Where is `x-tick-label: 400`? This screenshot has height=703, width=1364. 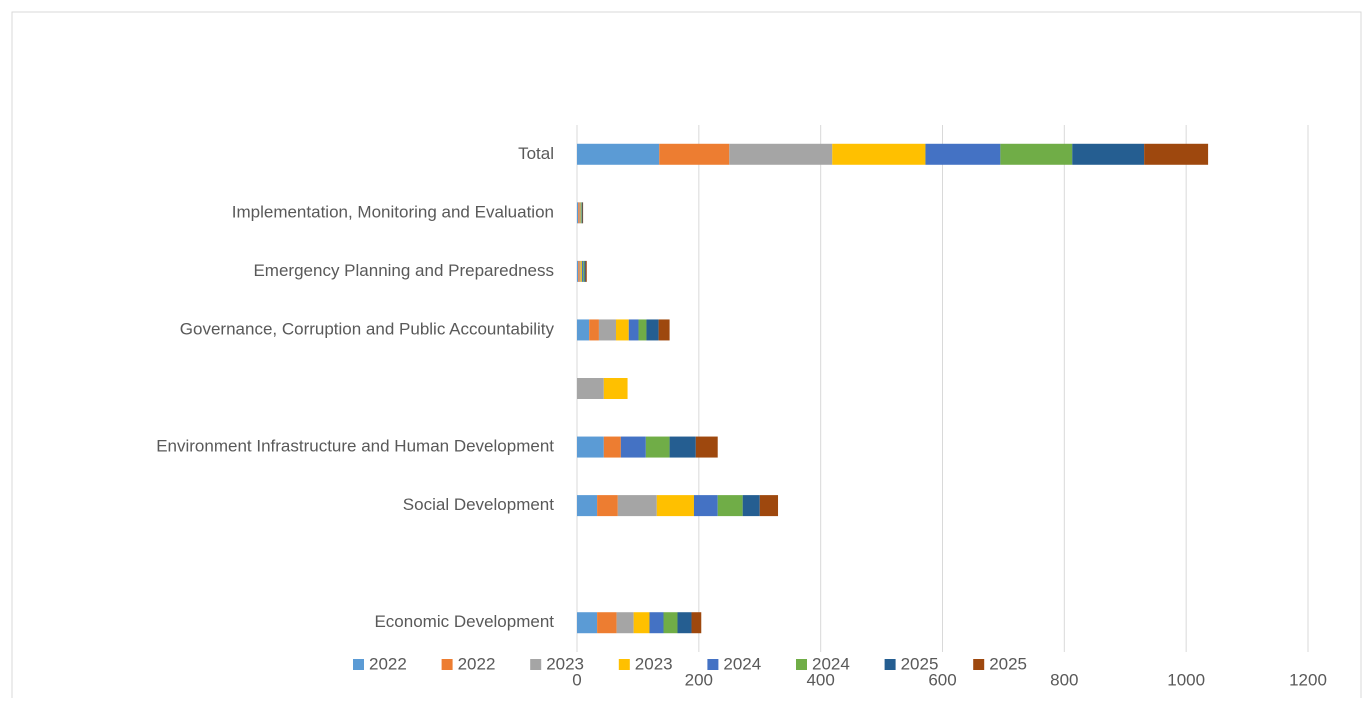
x-tick-label: 400 is located at coordinates (820, 679).